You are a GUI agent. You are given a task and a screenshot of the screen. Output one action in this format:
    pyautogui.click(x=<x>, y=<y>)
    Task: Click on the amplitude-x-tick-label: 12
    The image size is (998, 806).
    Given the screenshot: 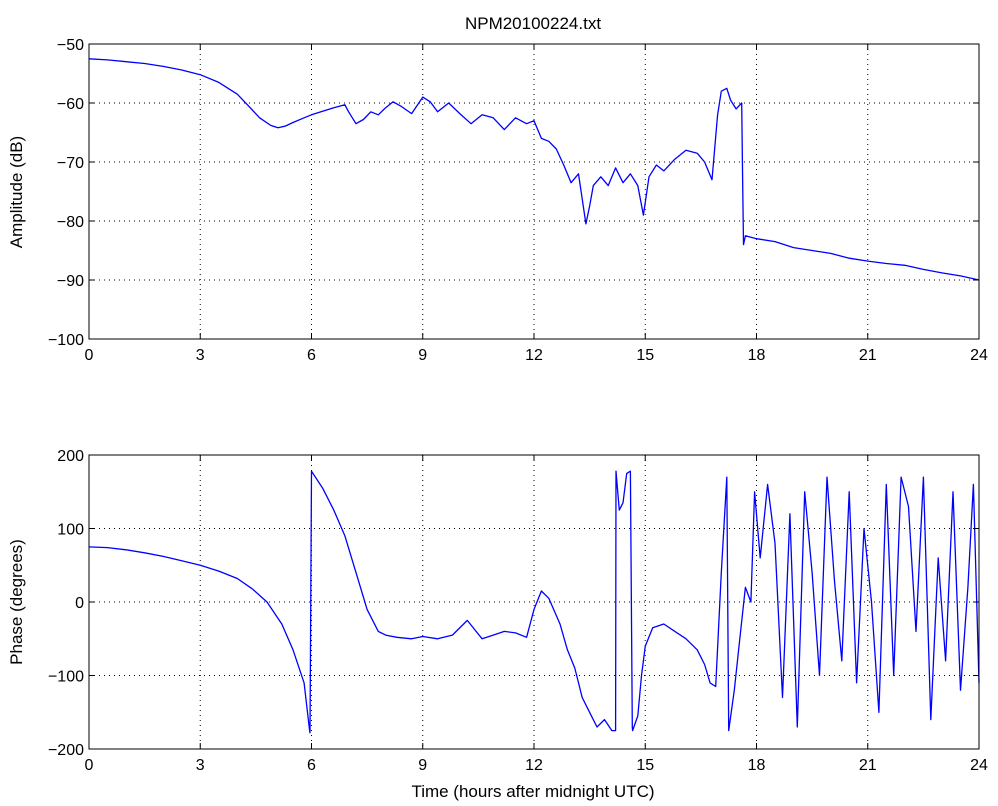 What is the action you would take?
    pyautogui.click(x=534, y=355)
    